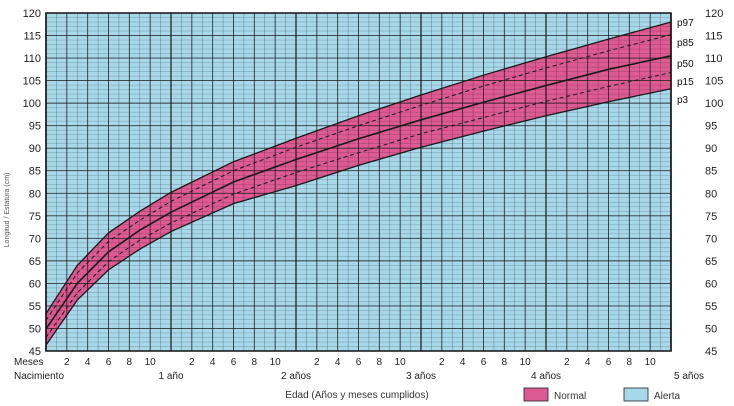 The image size is (734, 406). Describe the element at coordinates (296, 376) in the screenshot. I see `year-label: 2 años` at that location.